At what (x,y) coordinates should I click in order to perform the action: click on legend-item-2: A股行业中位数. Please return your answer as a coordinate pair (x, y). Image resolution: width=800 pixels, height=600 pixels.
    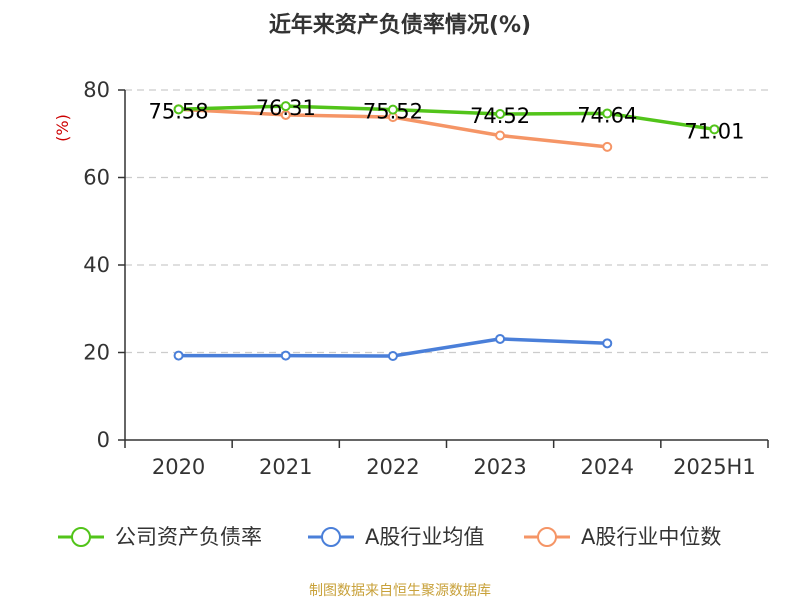
    Looking at the image, I should click on (622, 537).